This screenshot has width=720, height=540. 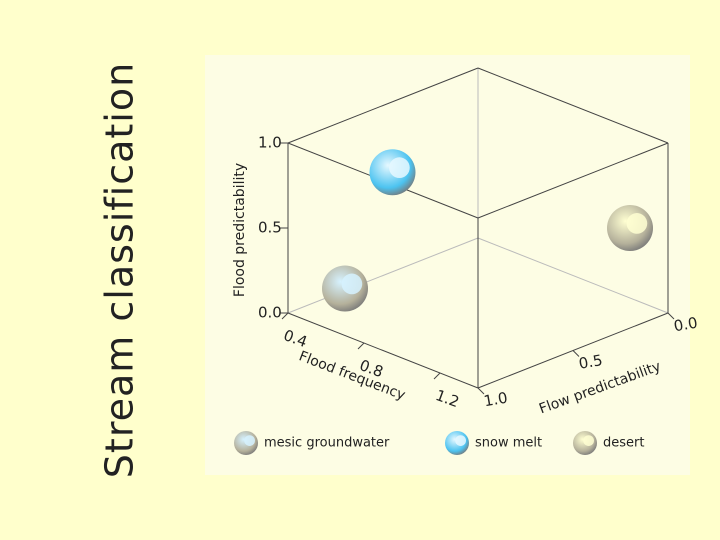 I want to click on legend-label: desert, so click(x=623, y=443).